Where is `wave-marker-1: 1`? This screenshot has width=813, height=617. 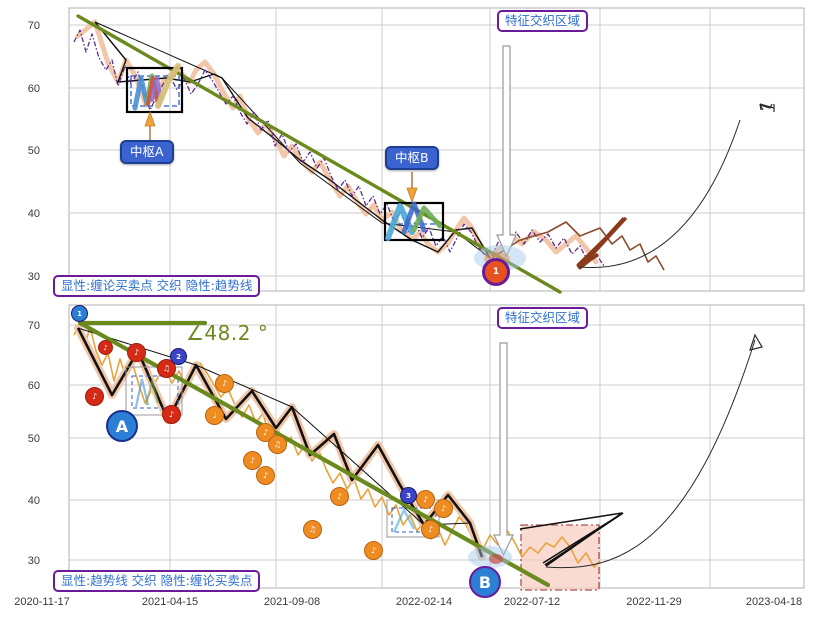
wave-marker-1: 1 is located at coordinates (79, 313).